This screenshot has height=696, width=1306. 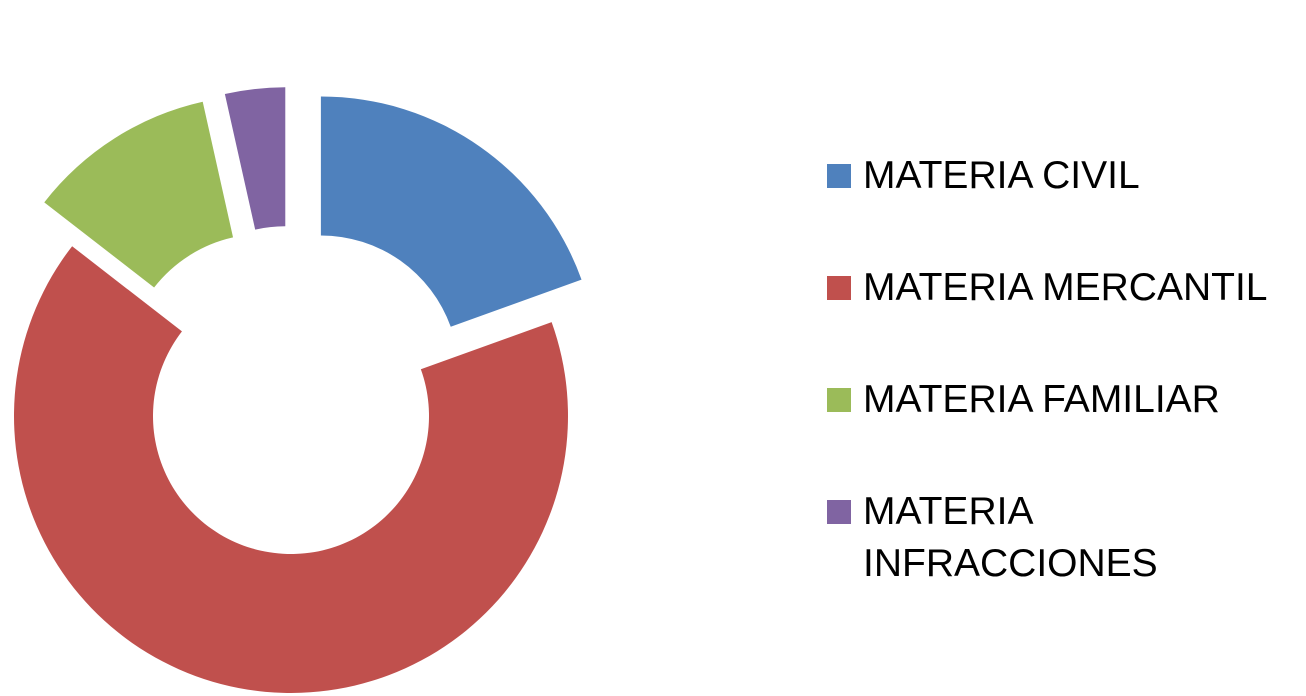 What do you see at coordinates (139, 194) in the screenshot?
I see `donut-slice-familiar` at bounding box center [139, 194].